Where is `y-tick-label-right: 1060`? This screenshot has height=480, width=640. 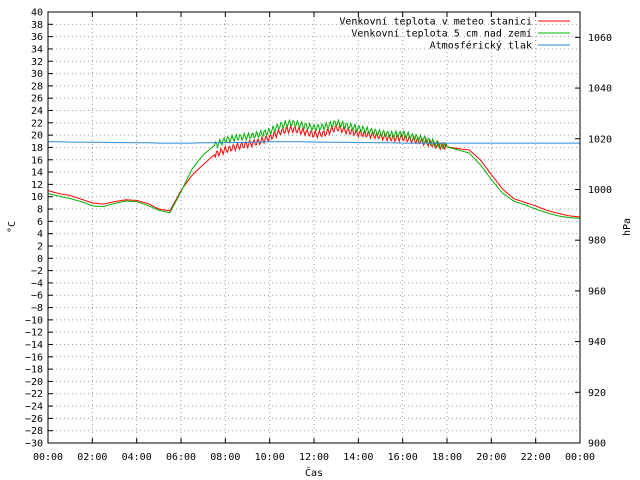
y-tick-label-right: 1060 is located at coordinates (600, 38).